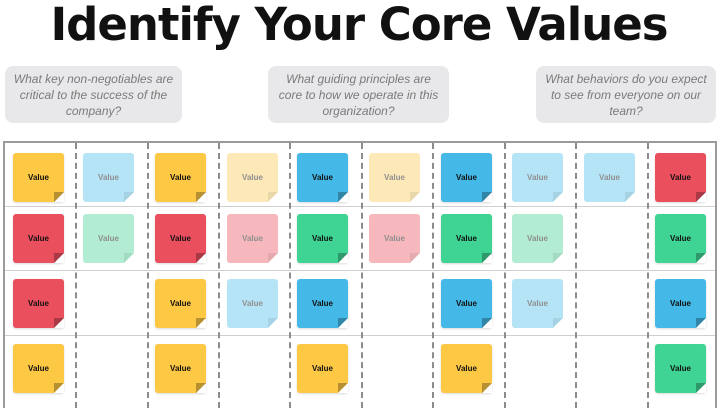 Image resolution: width=718 pixels, height=408 pixels. Describe the element at coordinates (359, 25) in the screenshot. I see `page-title: Identify Your Core Values` at that location.